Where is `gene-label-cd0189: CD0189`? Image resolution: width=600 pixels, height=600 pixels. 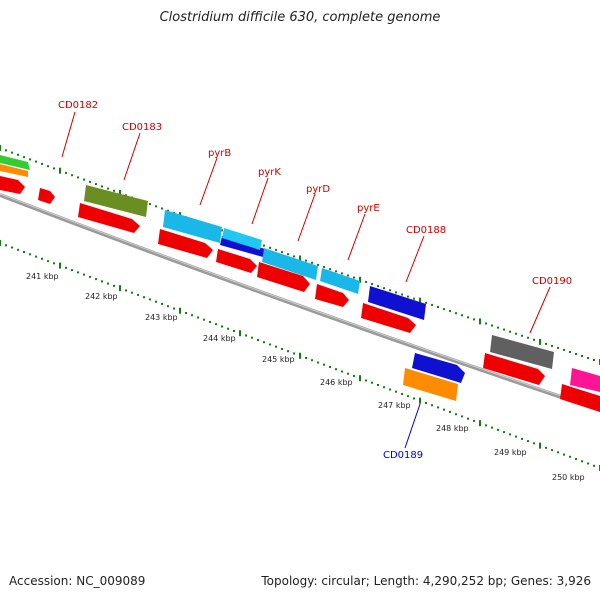
gene-label-cd0189: CD0189 is located at coordinates (403, 455).